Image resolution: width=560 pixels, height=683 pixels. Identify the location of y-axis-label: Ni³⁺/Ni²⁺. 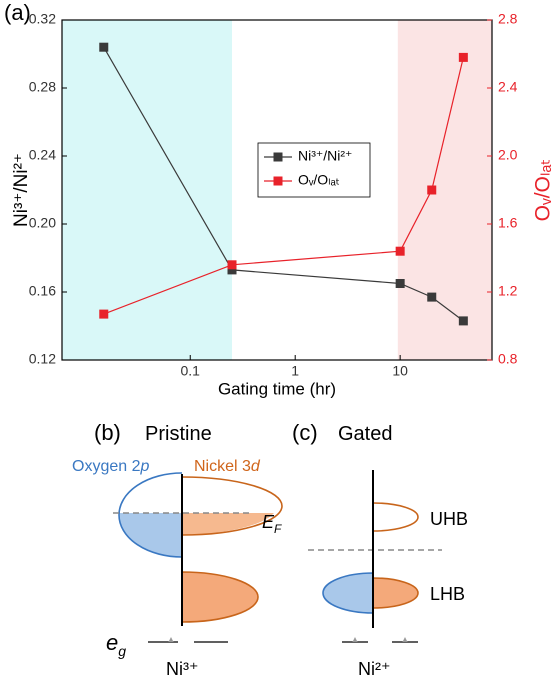
(21, 190).